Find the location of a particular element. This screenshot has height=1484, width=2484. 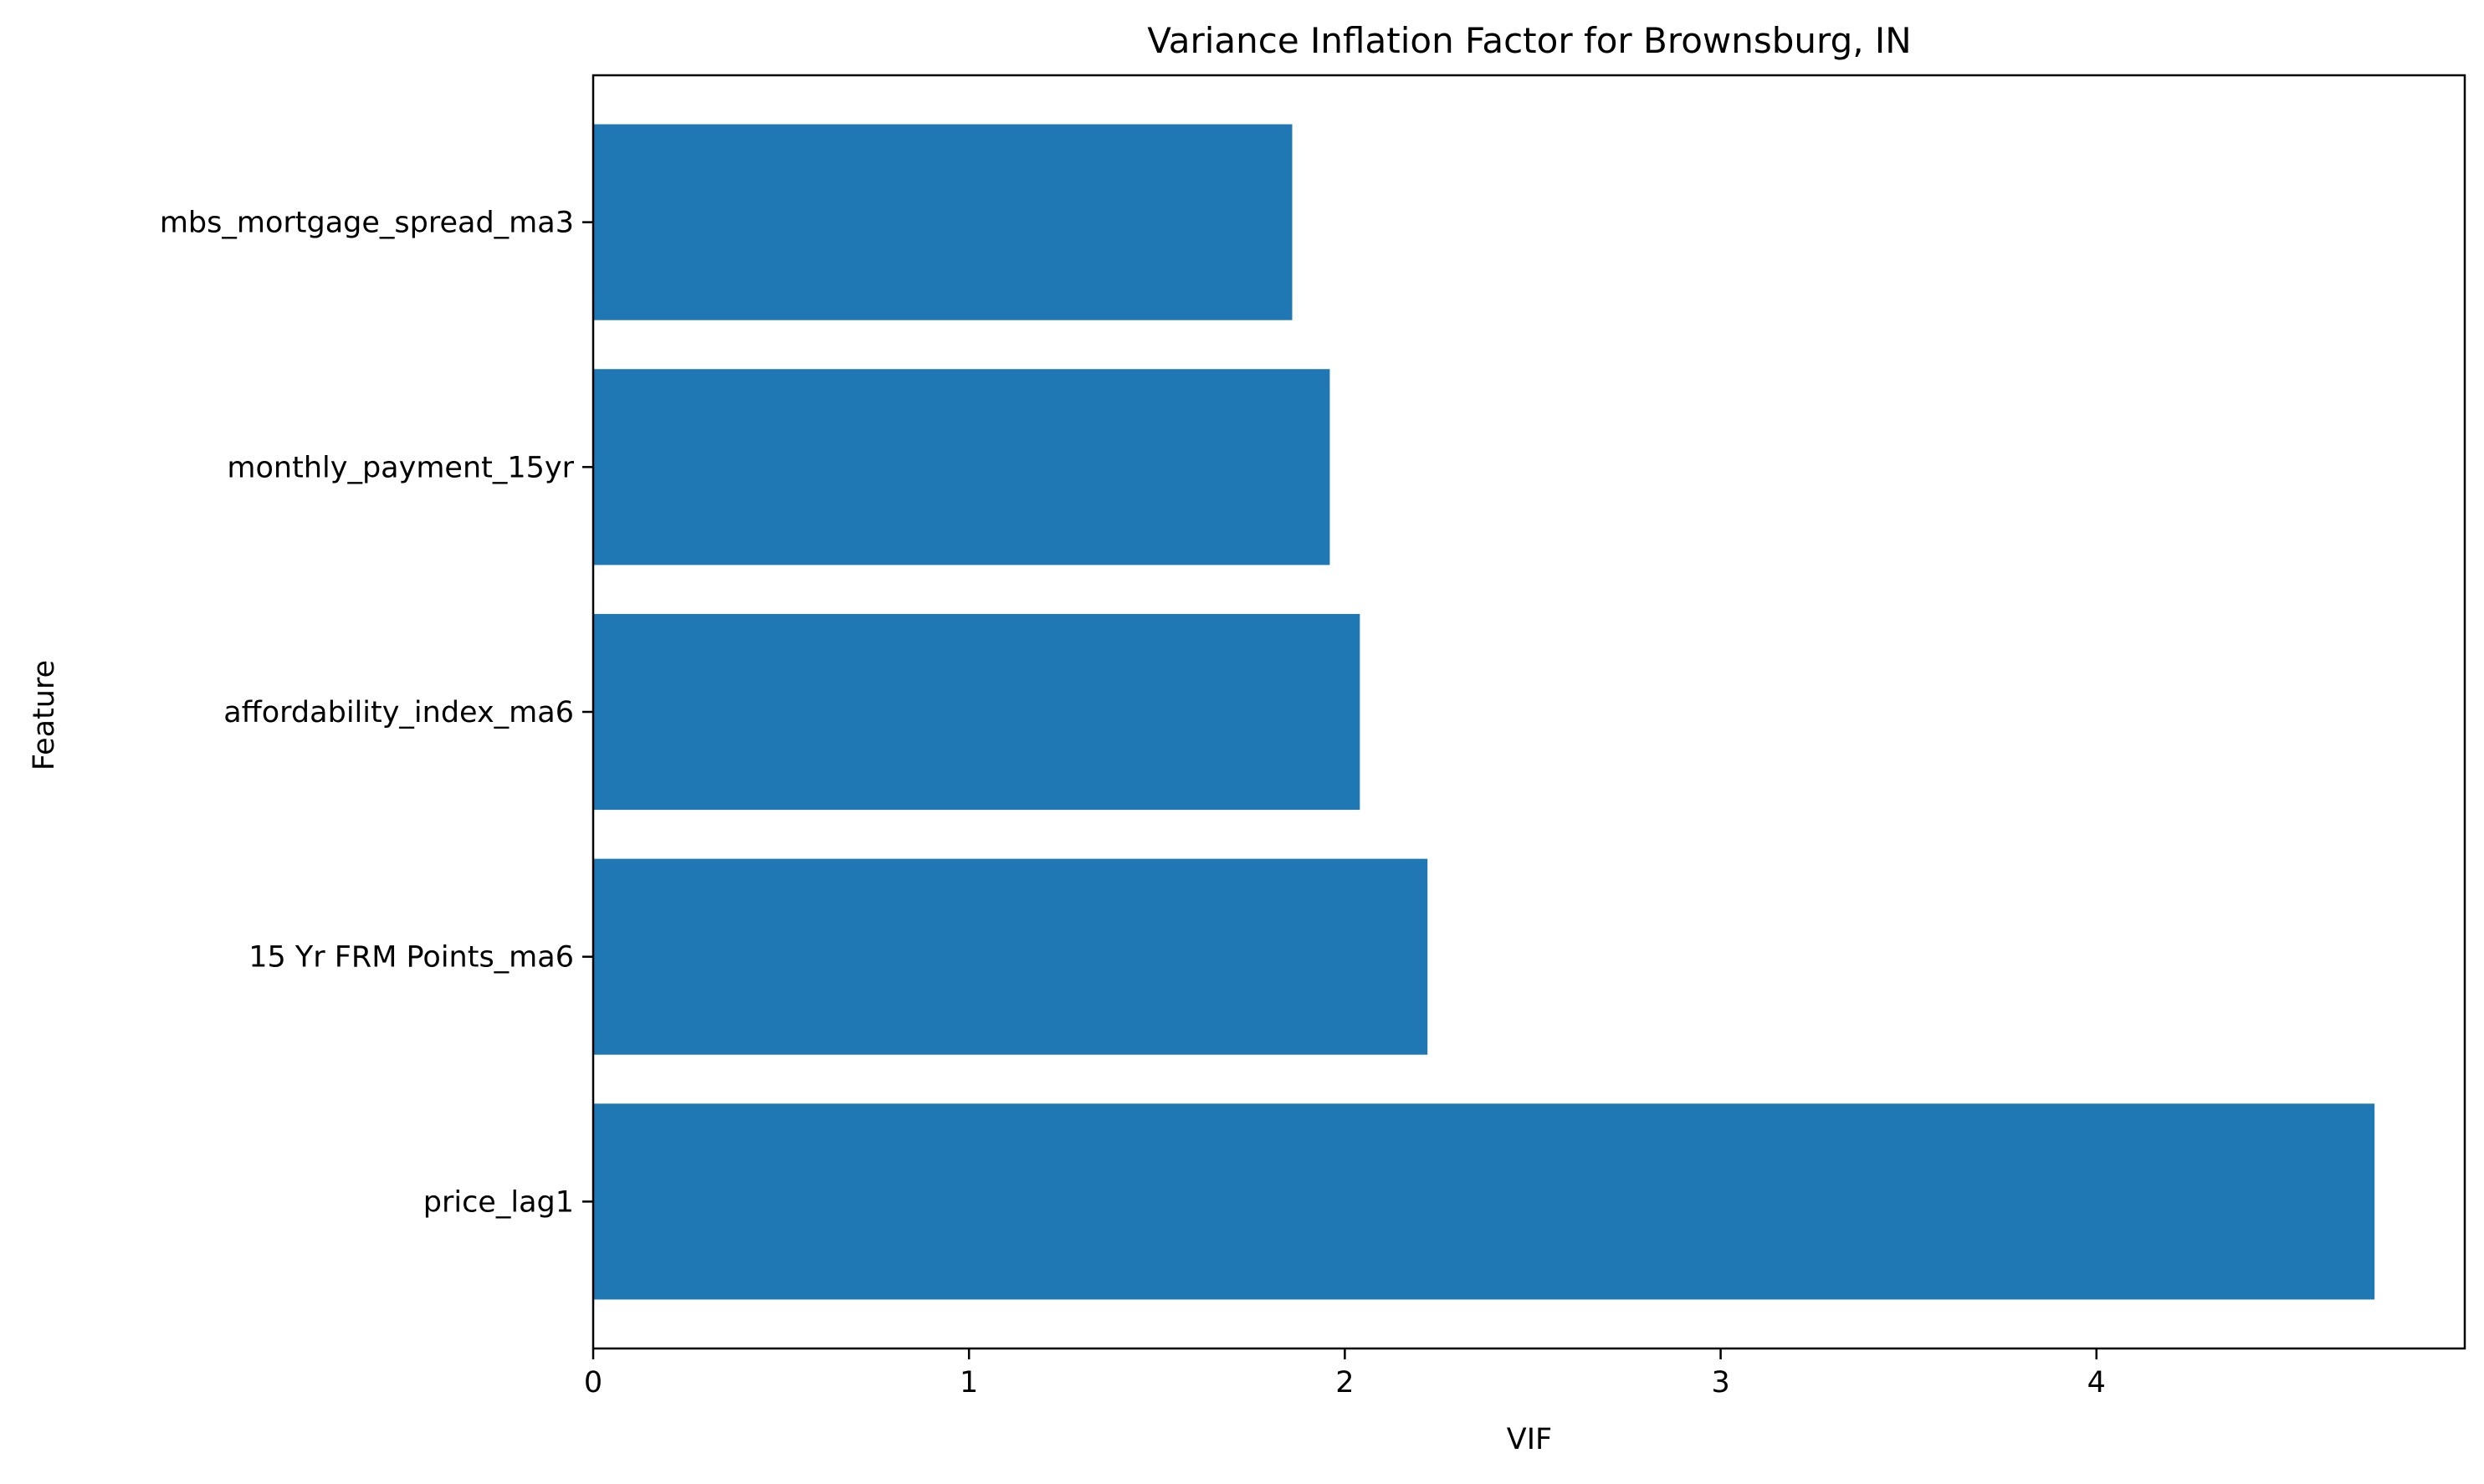

bar-monthly-payment-15yr is located at coordinates (961, 467).